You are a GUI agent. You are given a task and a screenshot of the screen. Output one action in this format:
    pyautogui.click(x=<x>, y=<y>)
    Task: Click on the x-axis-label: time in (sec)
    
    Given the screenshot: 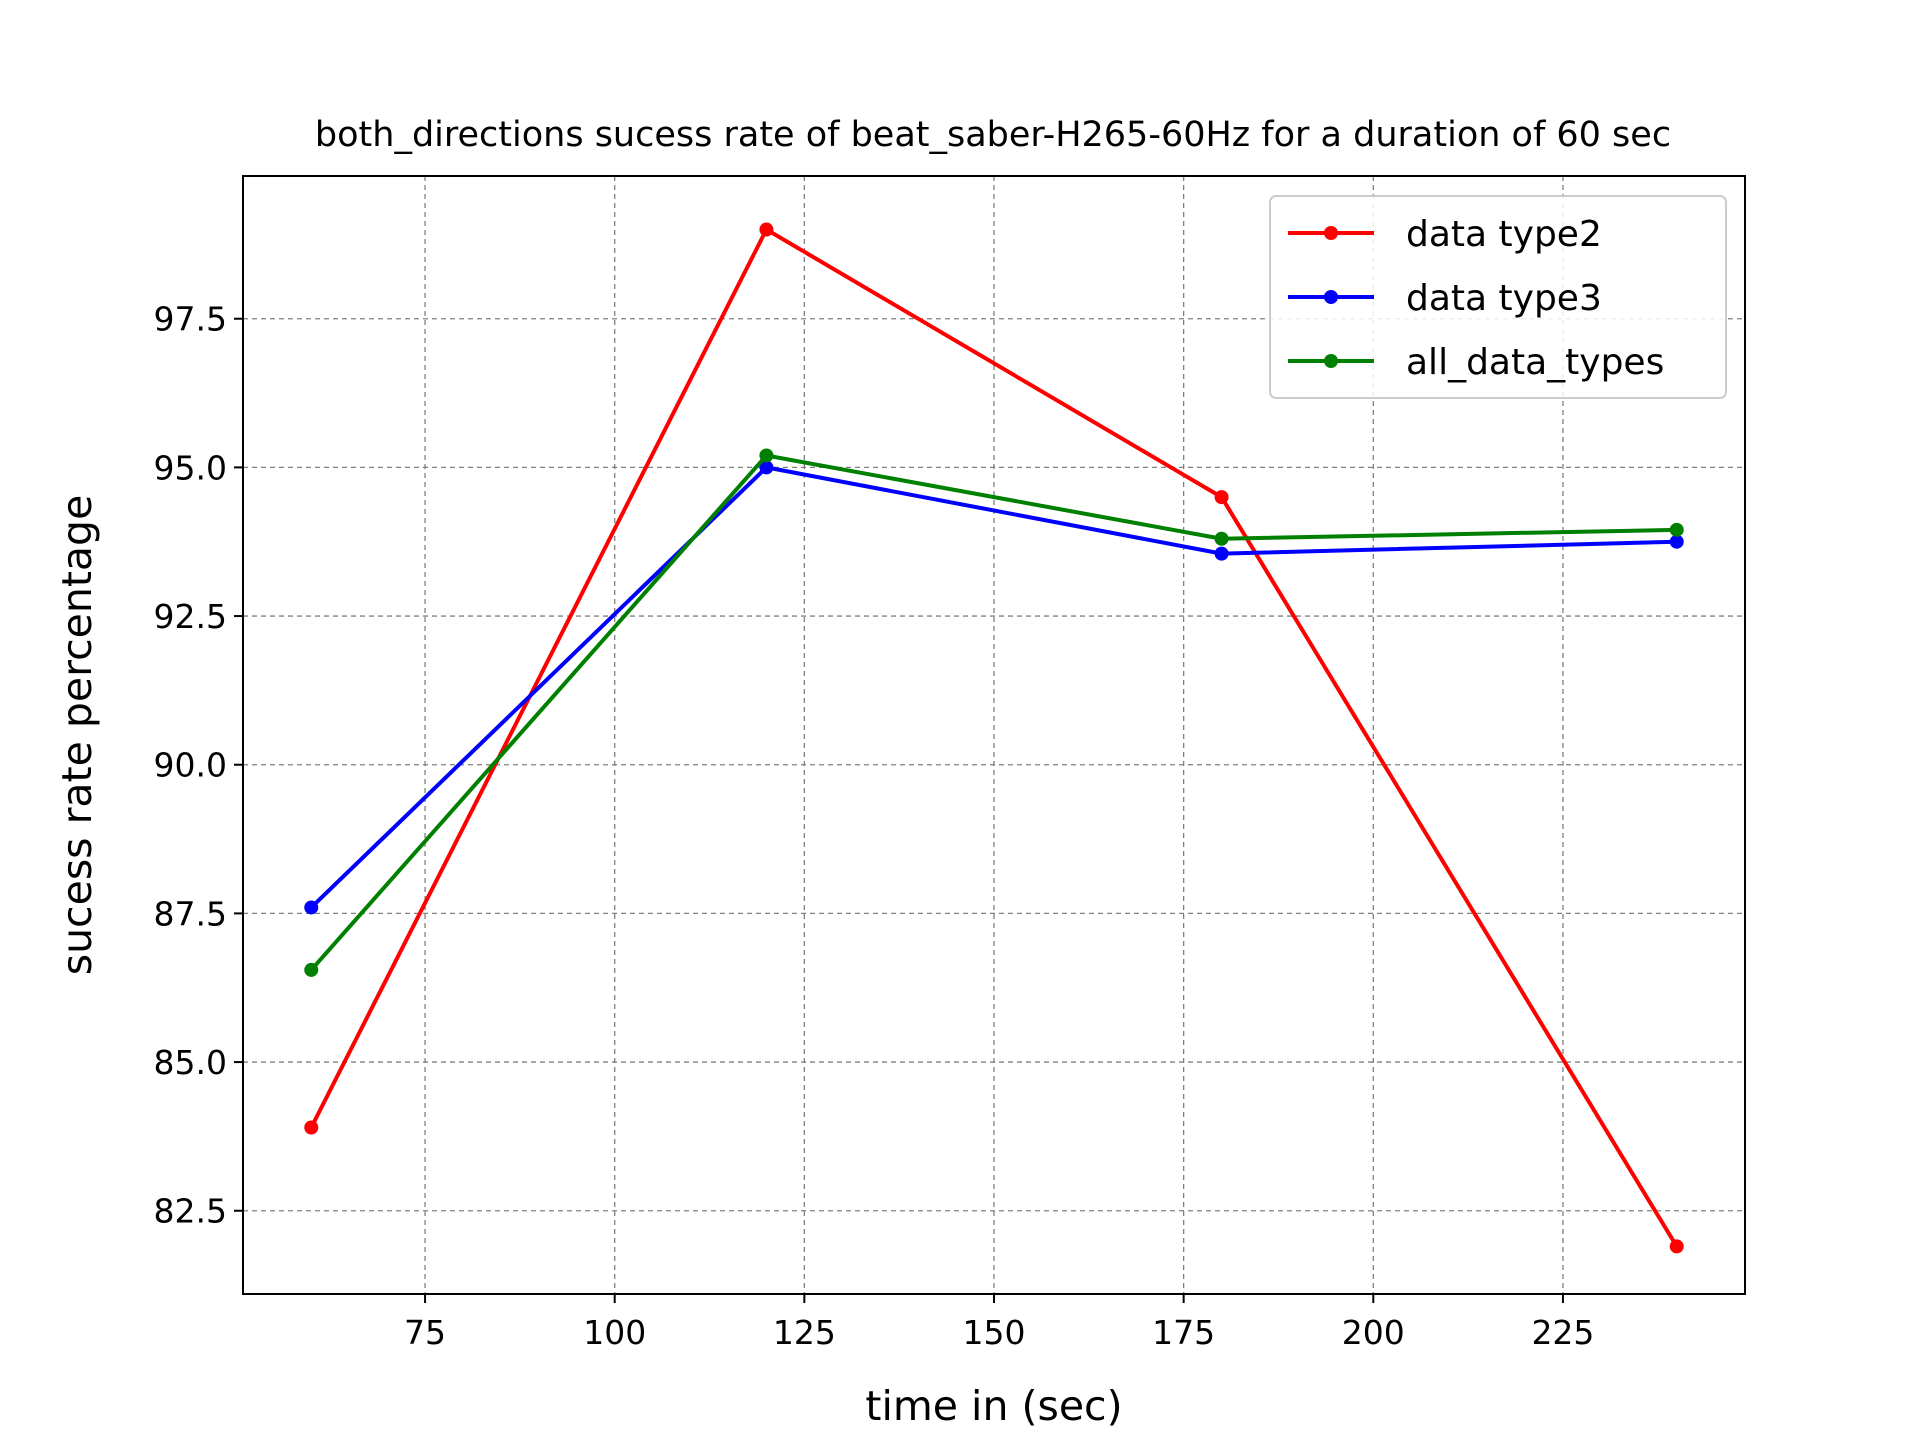 What is the action you would take?
    pyautogui.click(x=993, y=1406)
    